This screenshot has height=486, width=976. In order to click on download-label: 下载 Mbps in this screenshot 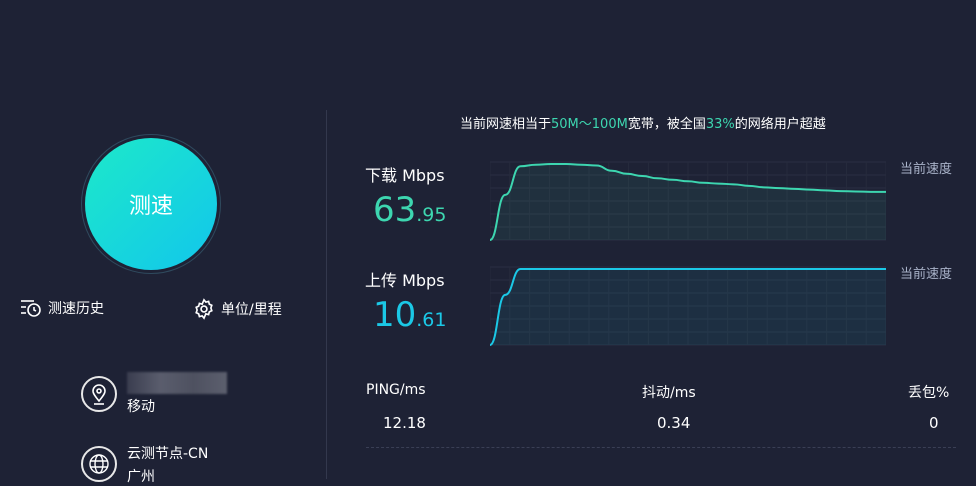, I will do `click(405, 175)`.